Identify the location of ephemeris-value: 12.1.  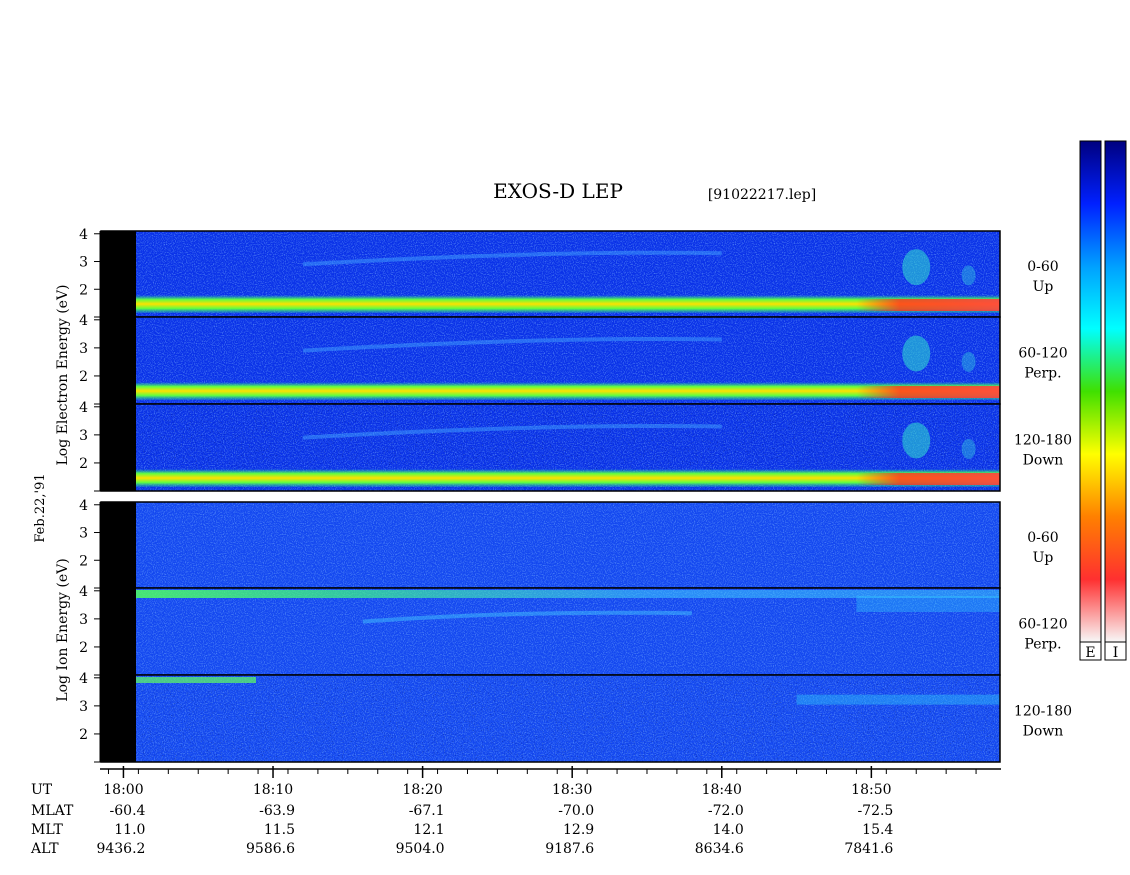
(428, 830).